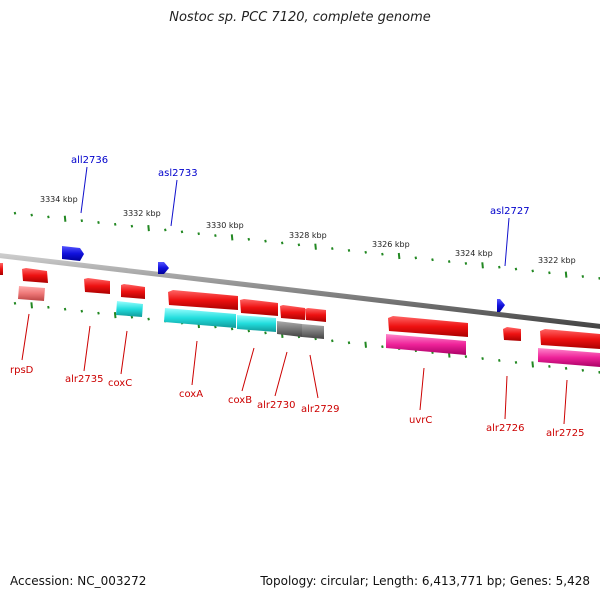 This screenshot has width=600, height=600. What do you see at coordinates (73, 253) in the screenshot?
I see `gene-all2736` at bounding box center [73, 253].